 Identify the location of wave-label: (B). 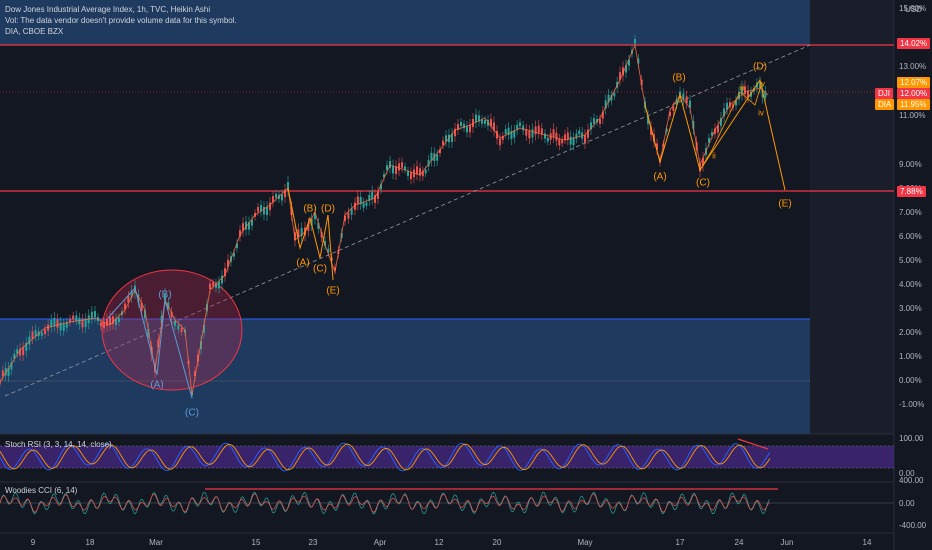
(165, 295).